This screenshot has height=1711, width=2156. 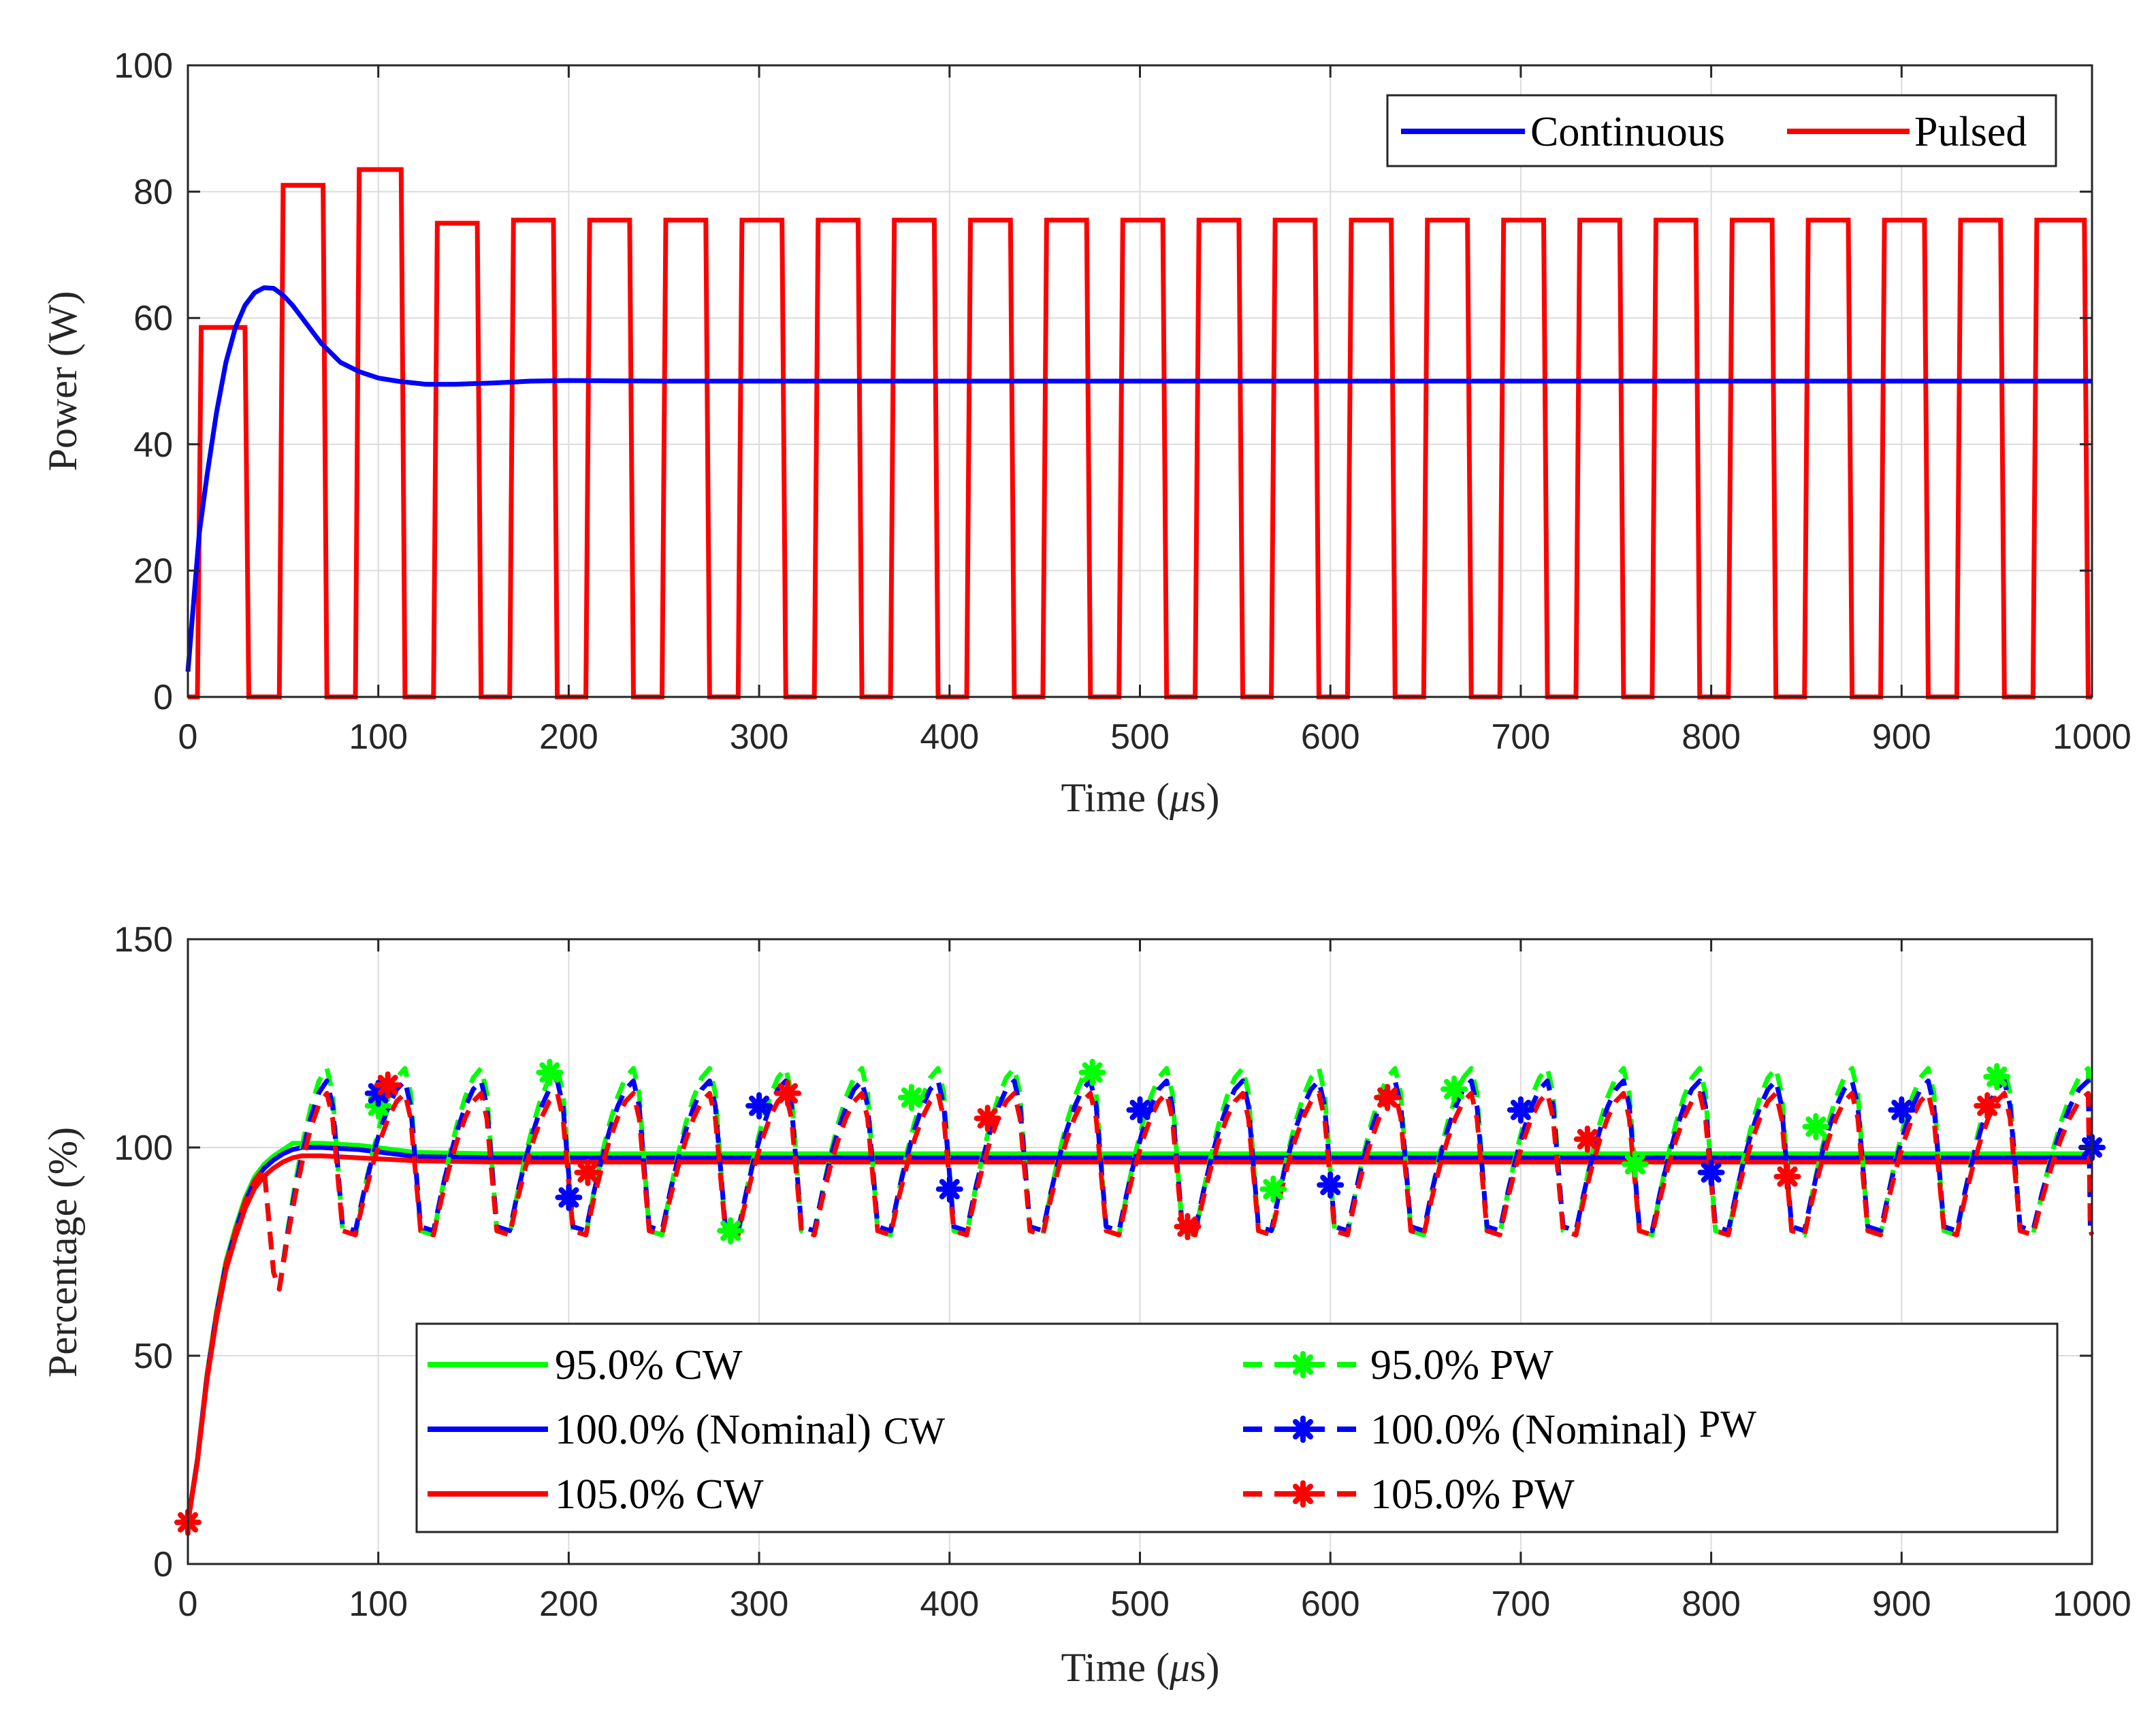 What do you see at coordinates (1204, 1667) in the screenshot?
I see `percentage-x-label-tail: s)` at bounding box center [1204, 1667].